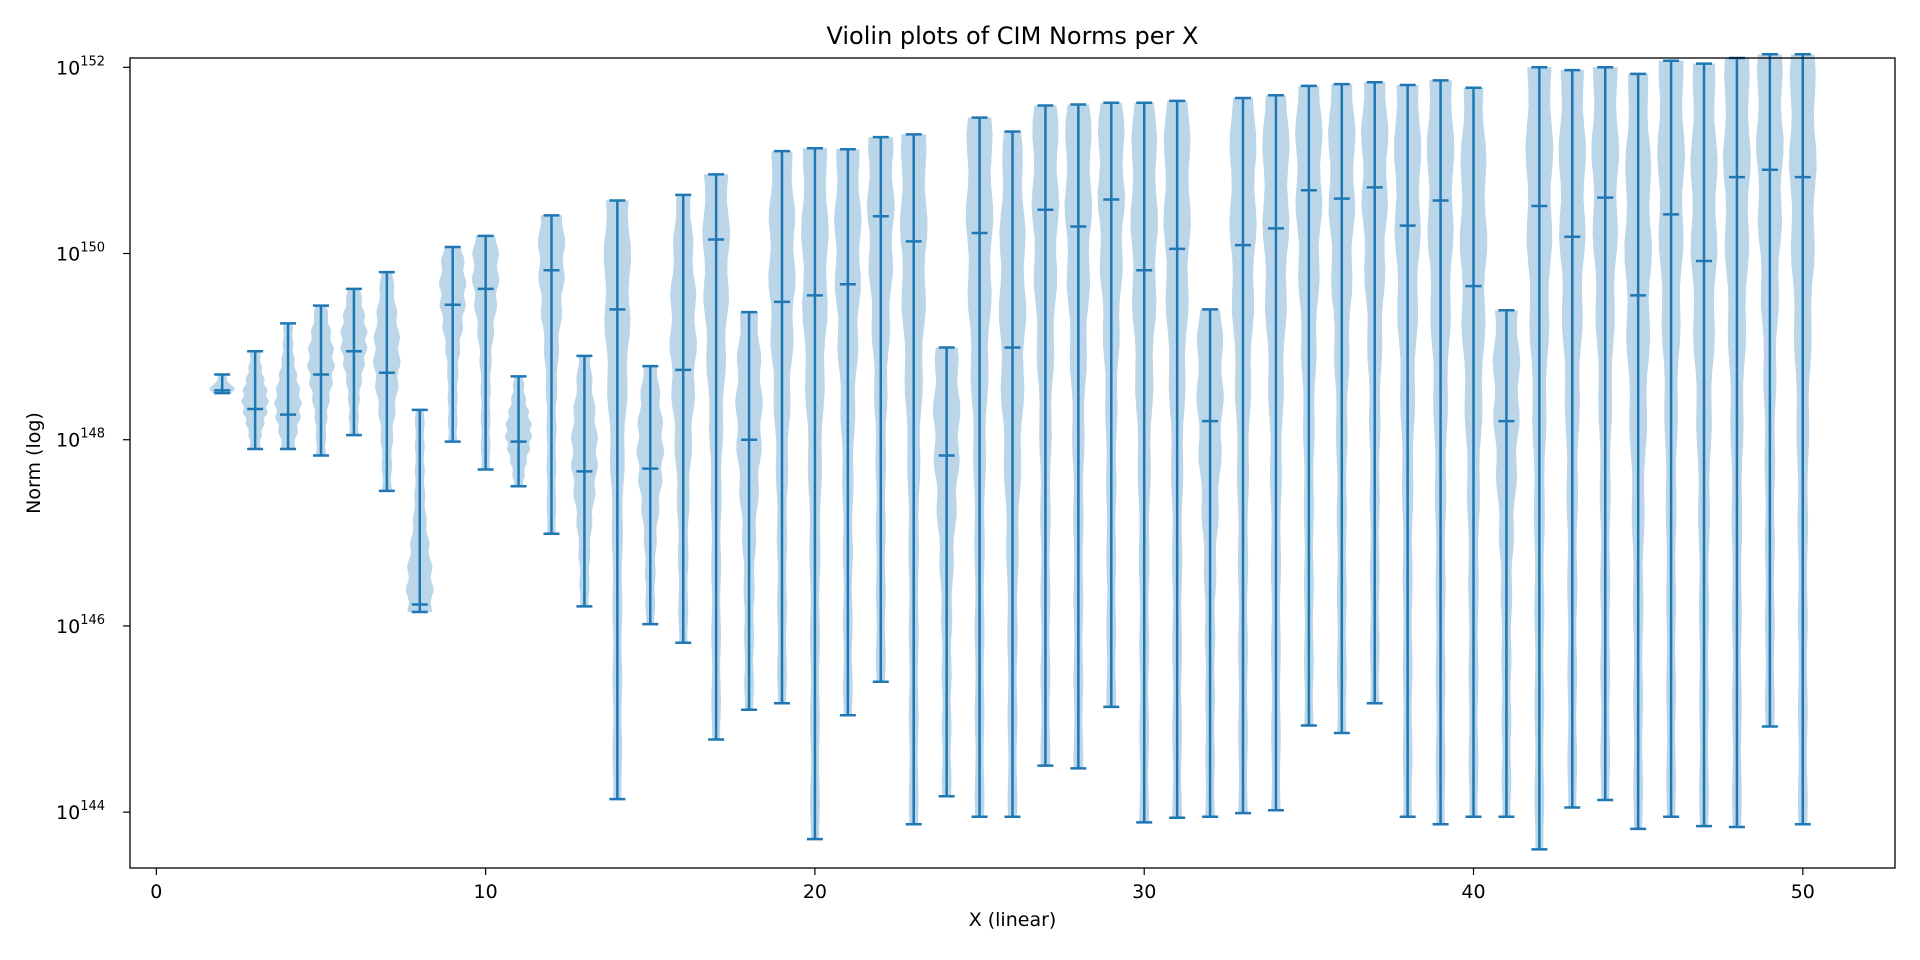  I want to click on y-tick-label: 10152, so click(80, 66).